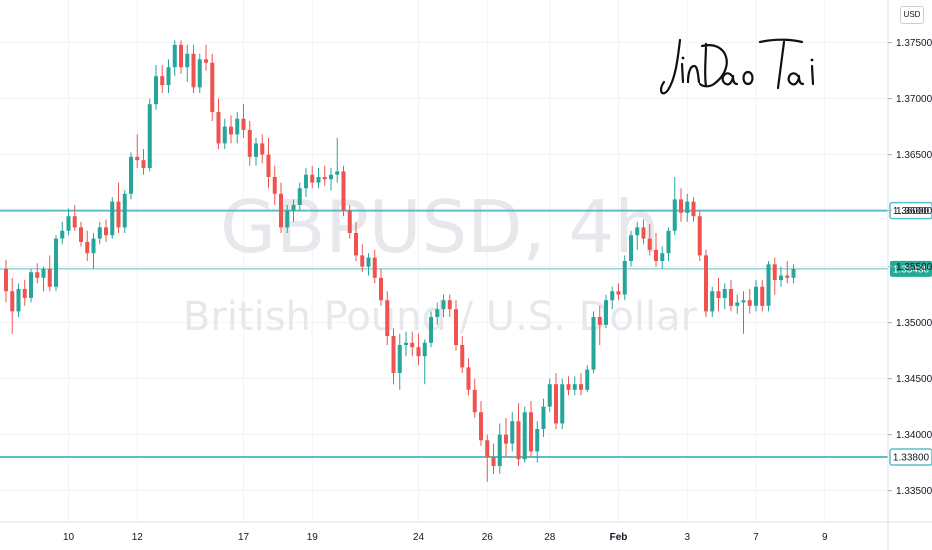 The height and width of the screenshot is (550, 932). Describe the element at coordinates (914, 43) in the screenshot. I see `price-tick-label: 1.37500` at that location.